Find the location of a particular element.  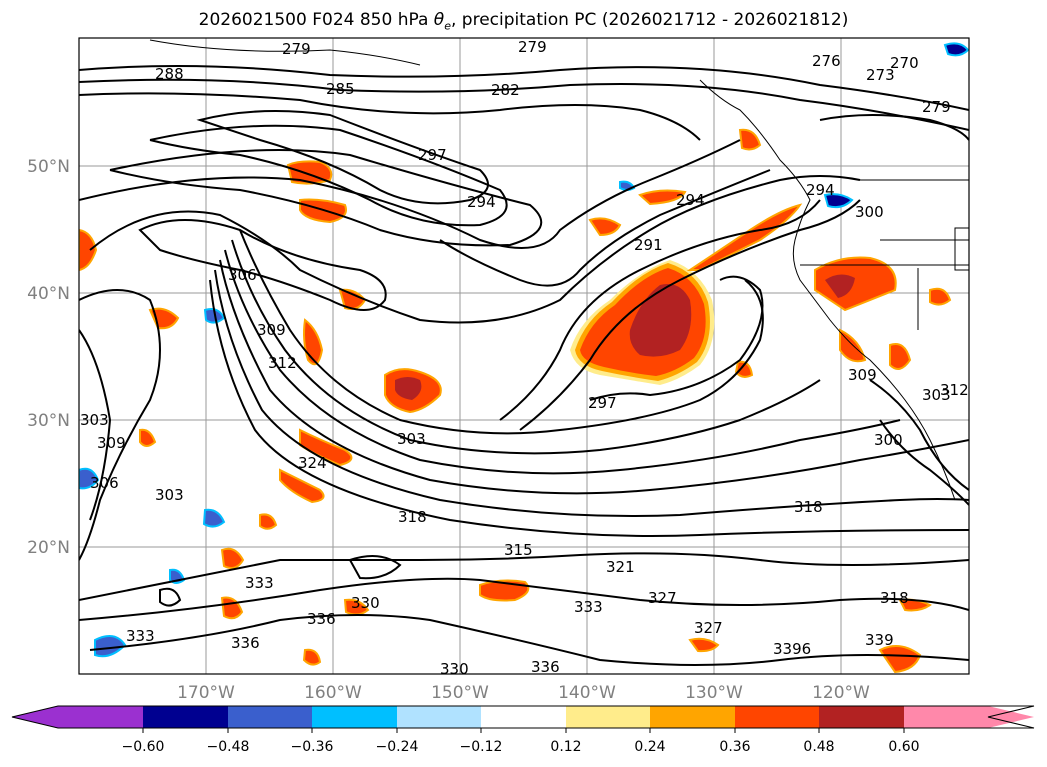

latitude-axis: 50°N 40°N 30°N 20°N is located at coordinates (48, 357).